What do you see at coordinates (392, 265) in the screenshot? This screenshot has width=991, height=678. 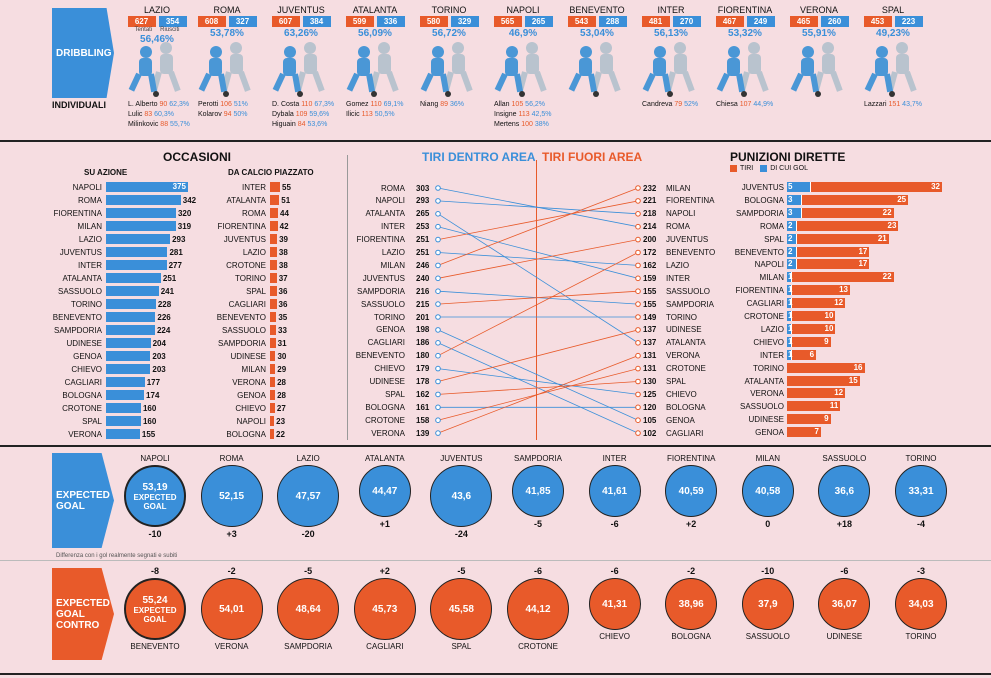 I see `tiri-dentro-team: MILAN` at bounding box center [392, 265].